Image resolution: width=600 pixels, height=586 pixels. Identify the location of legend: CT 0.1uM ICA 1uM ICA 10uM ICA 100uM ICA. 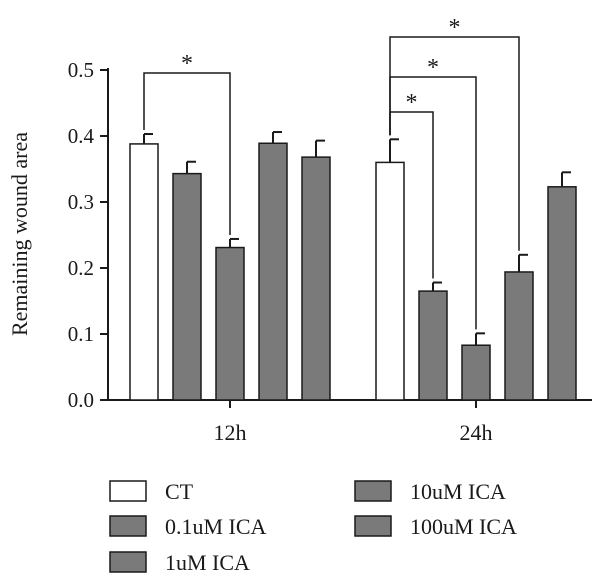
(313, 527).